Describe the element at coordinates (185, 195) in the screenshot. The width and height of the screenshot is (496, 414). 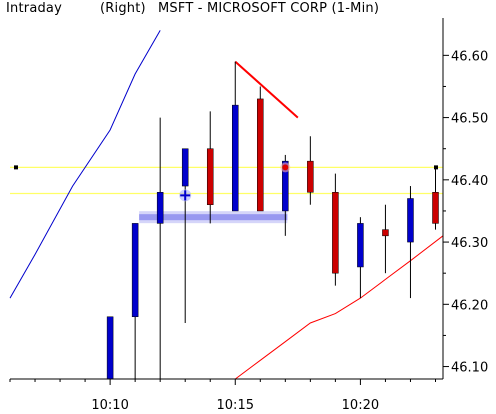
I see `blue-star-marker` at that location.